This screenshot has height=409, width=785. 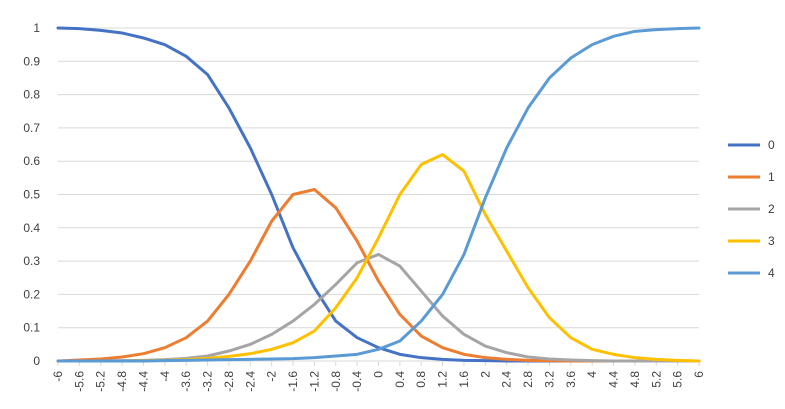 What do you see at coordinates (485, 374) in the screenshot?
I see `x-tick-label: 2` at bounding box center [485, 374].